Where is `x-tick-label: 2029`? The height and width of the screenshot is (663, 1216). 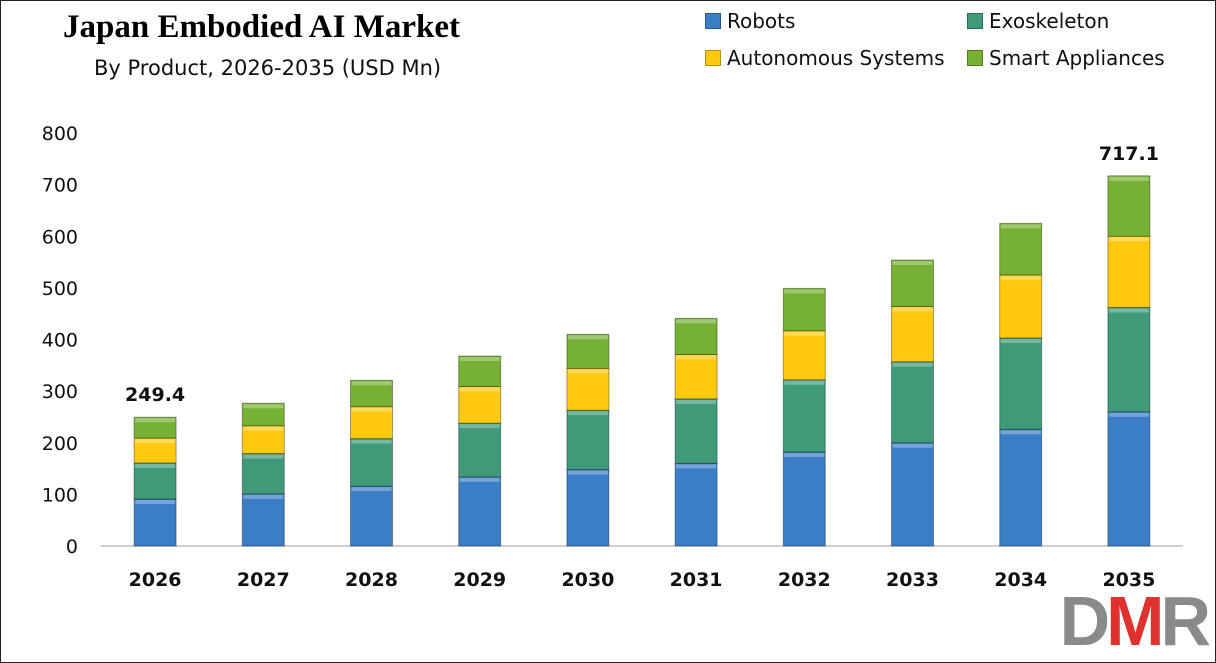
x-tick-label: 2029 is located at coordinates (479, 580).